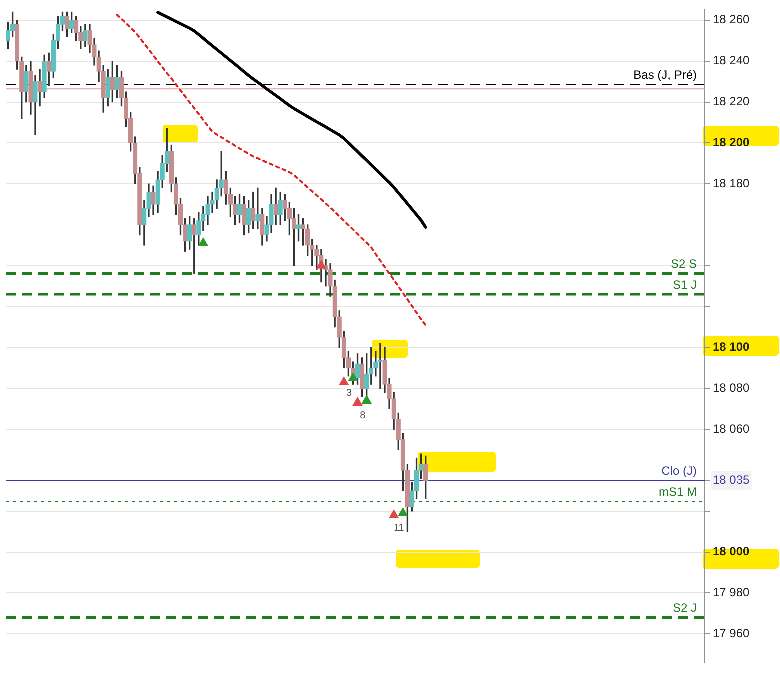 This screenshot has width=780, height=673. Describe the element at coordinates (399, 528) in the screenshot. I see `annotation: 11` at that location.